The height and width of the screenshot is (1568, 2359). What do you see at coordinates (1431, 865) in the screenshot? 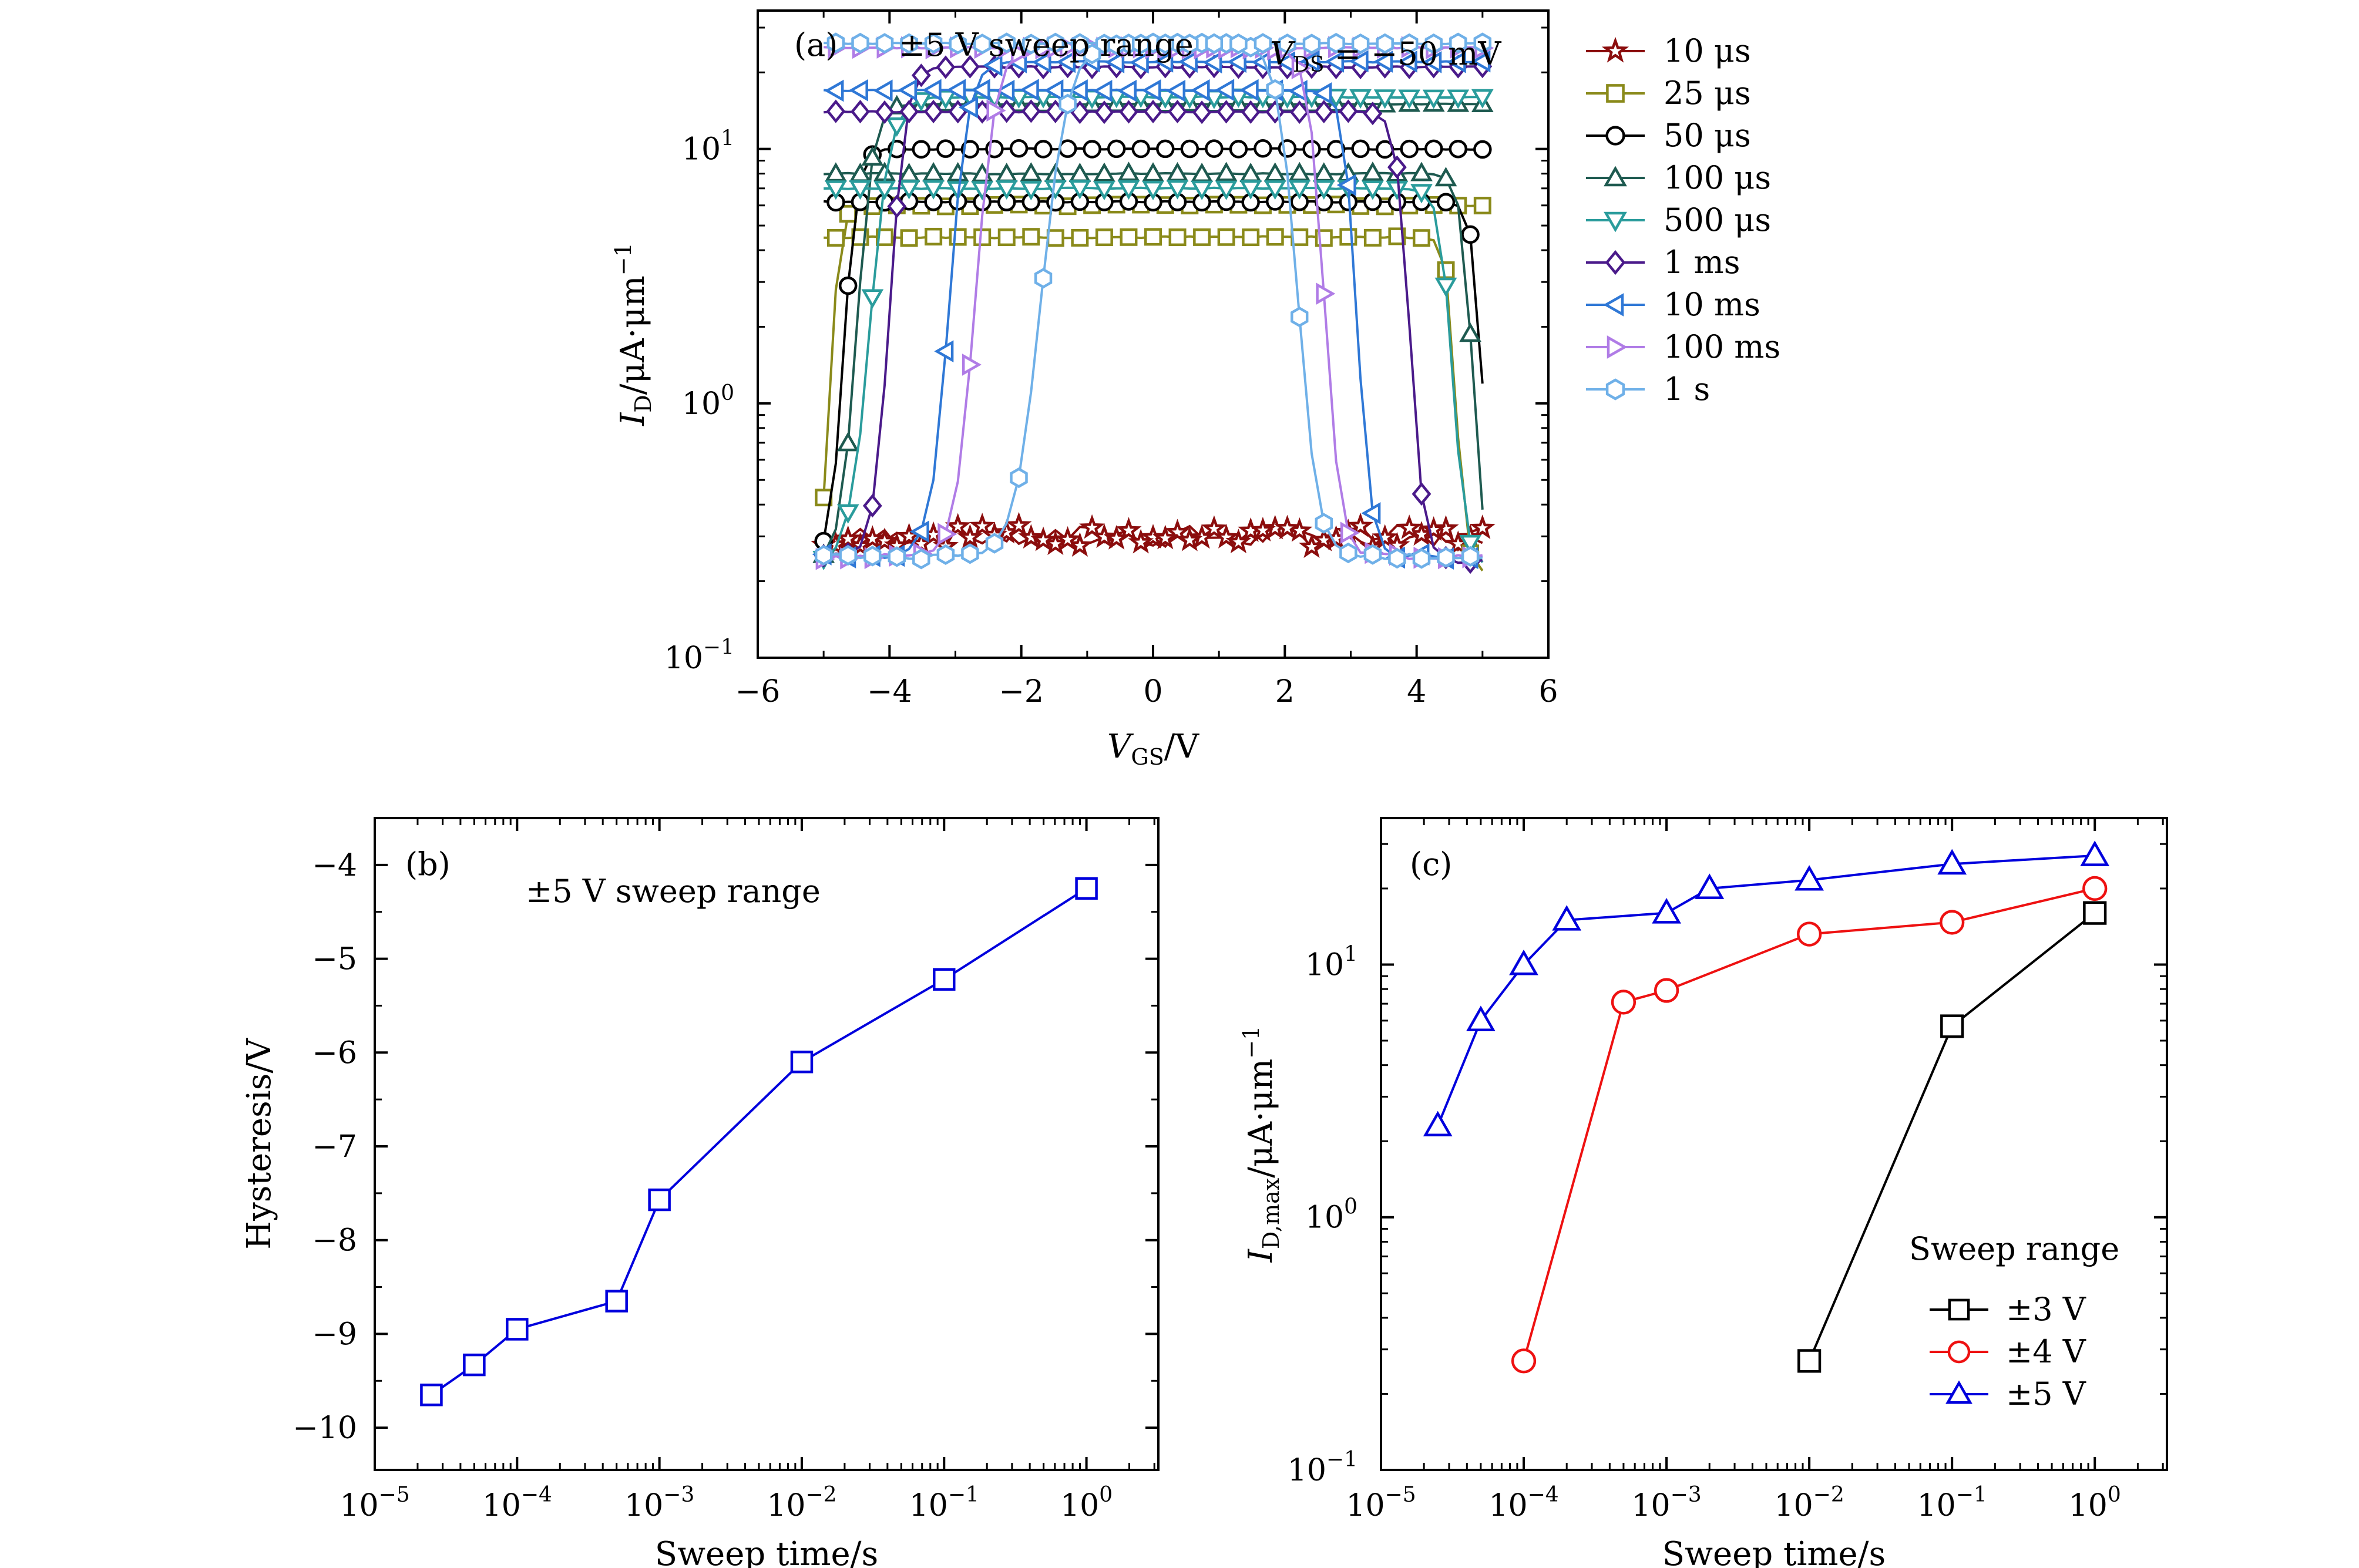
I see `panel-c-label: (c)` at bounding box center [1431, 865].